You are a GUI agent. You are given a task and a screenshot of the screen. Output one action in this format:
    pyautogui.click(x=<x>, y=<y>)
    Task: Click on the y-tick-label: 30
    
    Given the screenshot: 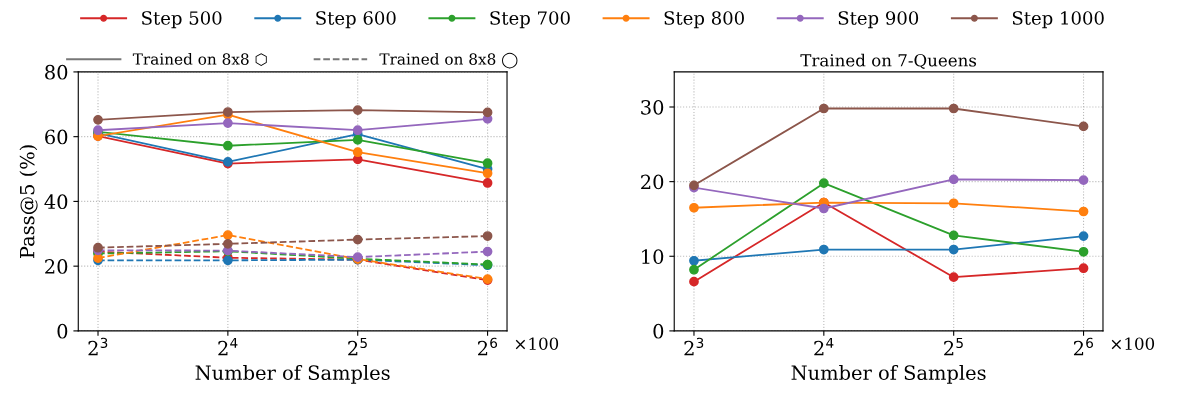 What is the action you would take?
    pyautogui.click(x=652, y=107)
    